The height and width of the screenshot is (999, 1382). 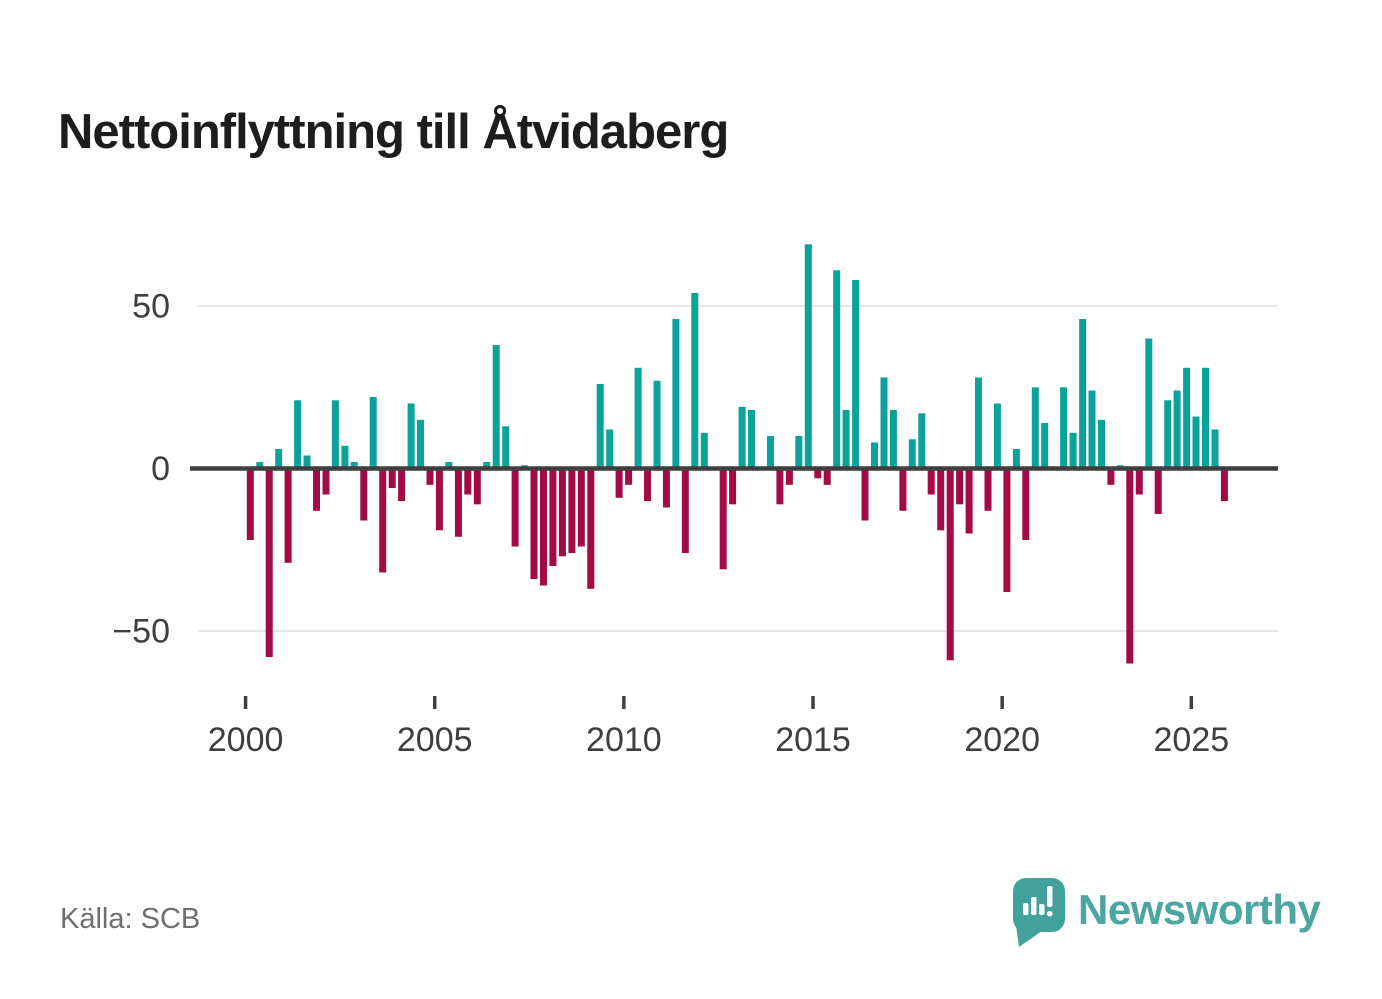 What do you see at coordinates (903, 489) in the screenshot?
I see `bar-2017Q2` at bounding box center [903, 489].